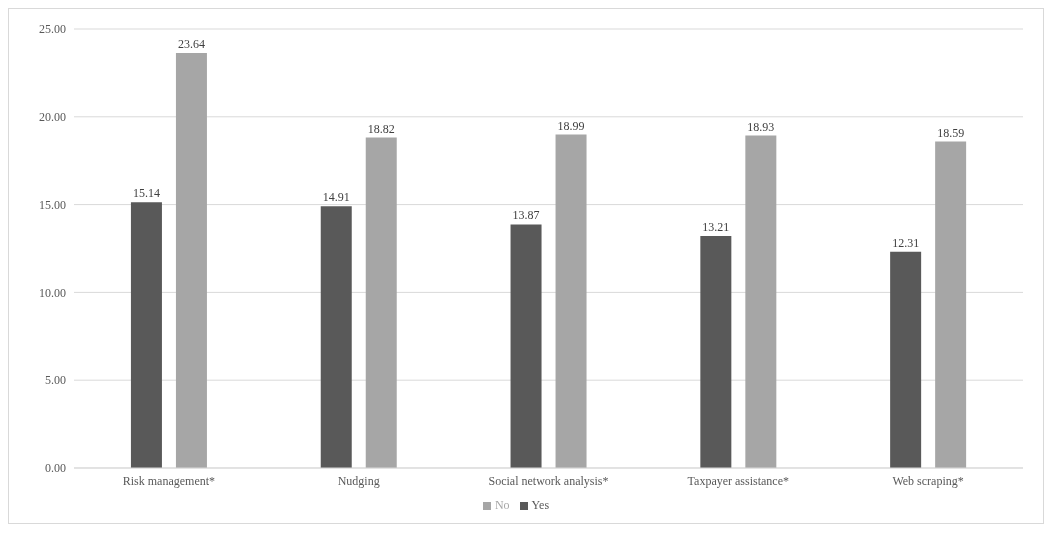  Describe the element at coordinates (55, 380) in the screenshot. I see `y-tick-label: 5.00` at that location.